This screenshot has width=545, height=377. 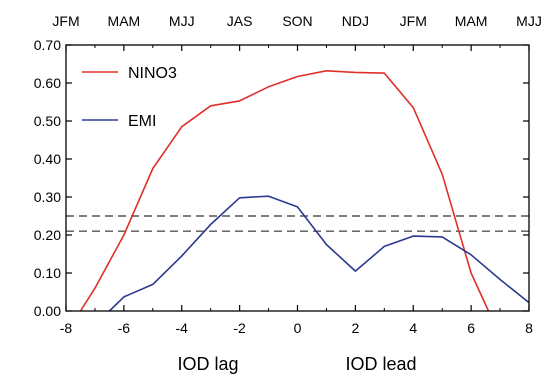 What do you see at coordinates (142, 121) in the screenshot?
I see `legend-label-emi: EMI` at bounding box center [142, 121].